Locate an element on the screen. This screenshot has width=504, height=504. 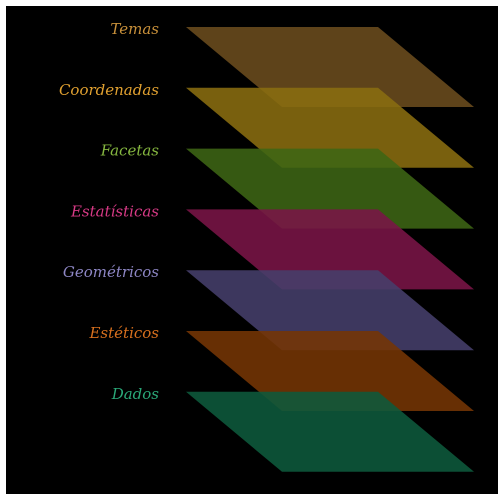
layer-label-esteticos: Estéticos is located at coordinates (123, 333).